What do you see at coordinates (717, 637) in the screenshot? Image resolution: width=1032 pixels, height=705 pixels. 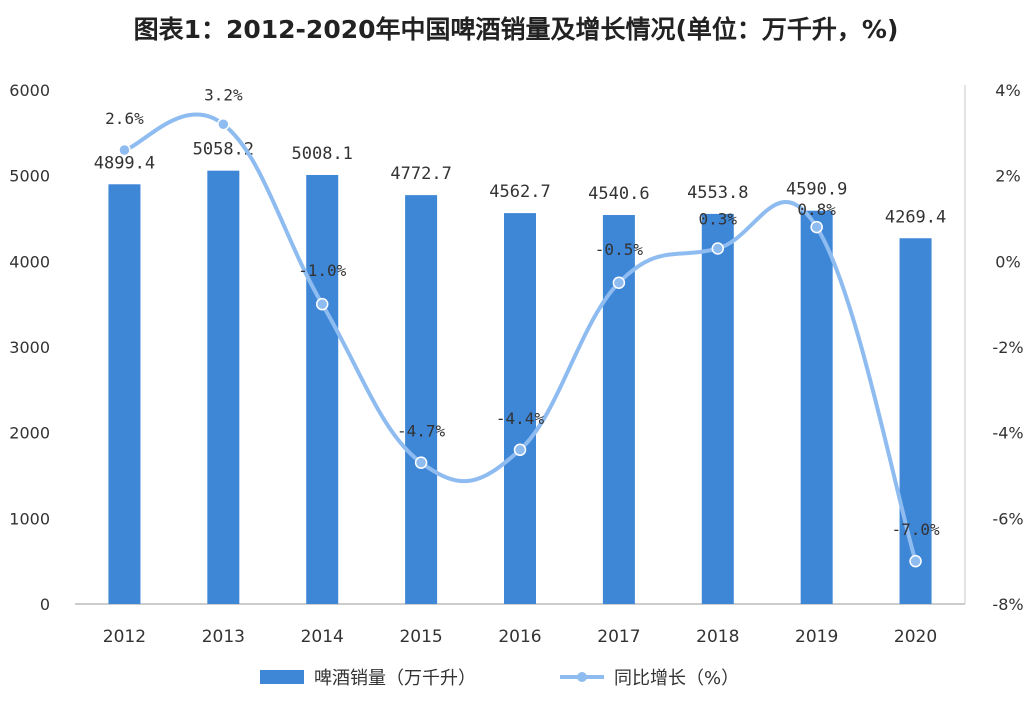 I see `x-tick-label: 2018` at bounding box center [717, 637].